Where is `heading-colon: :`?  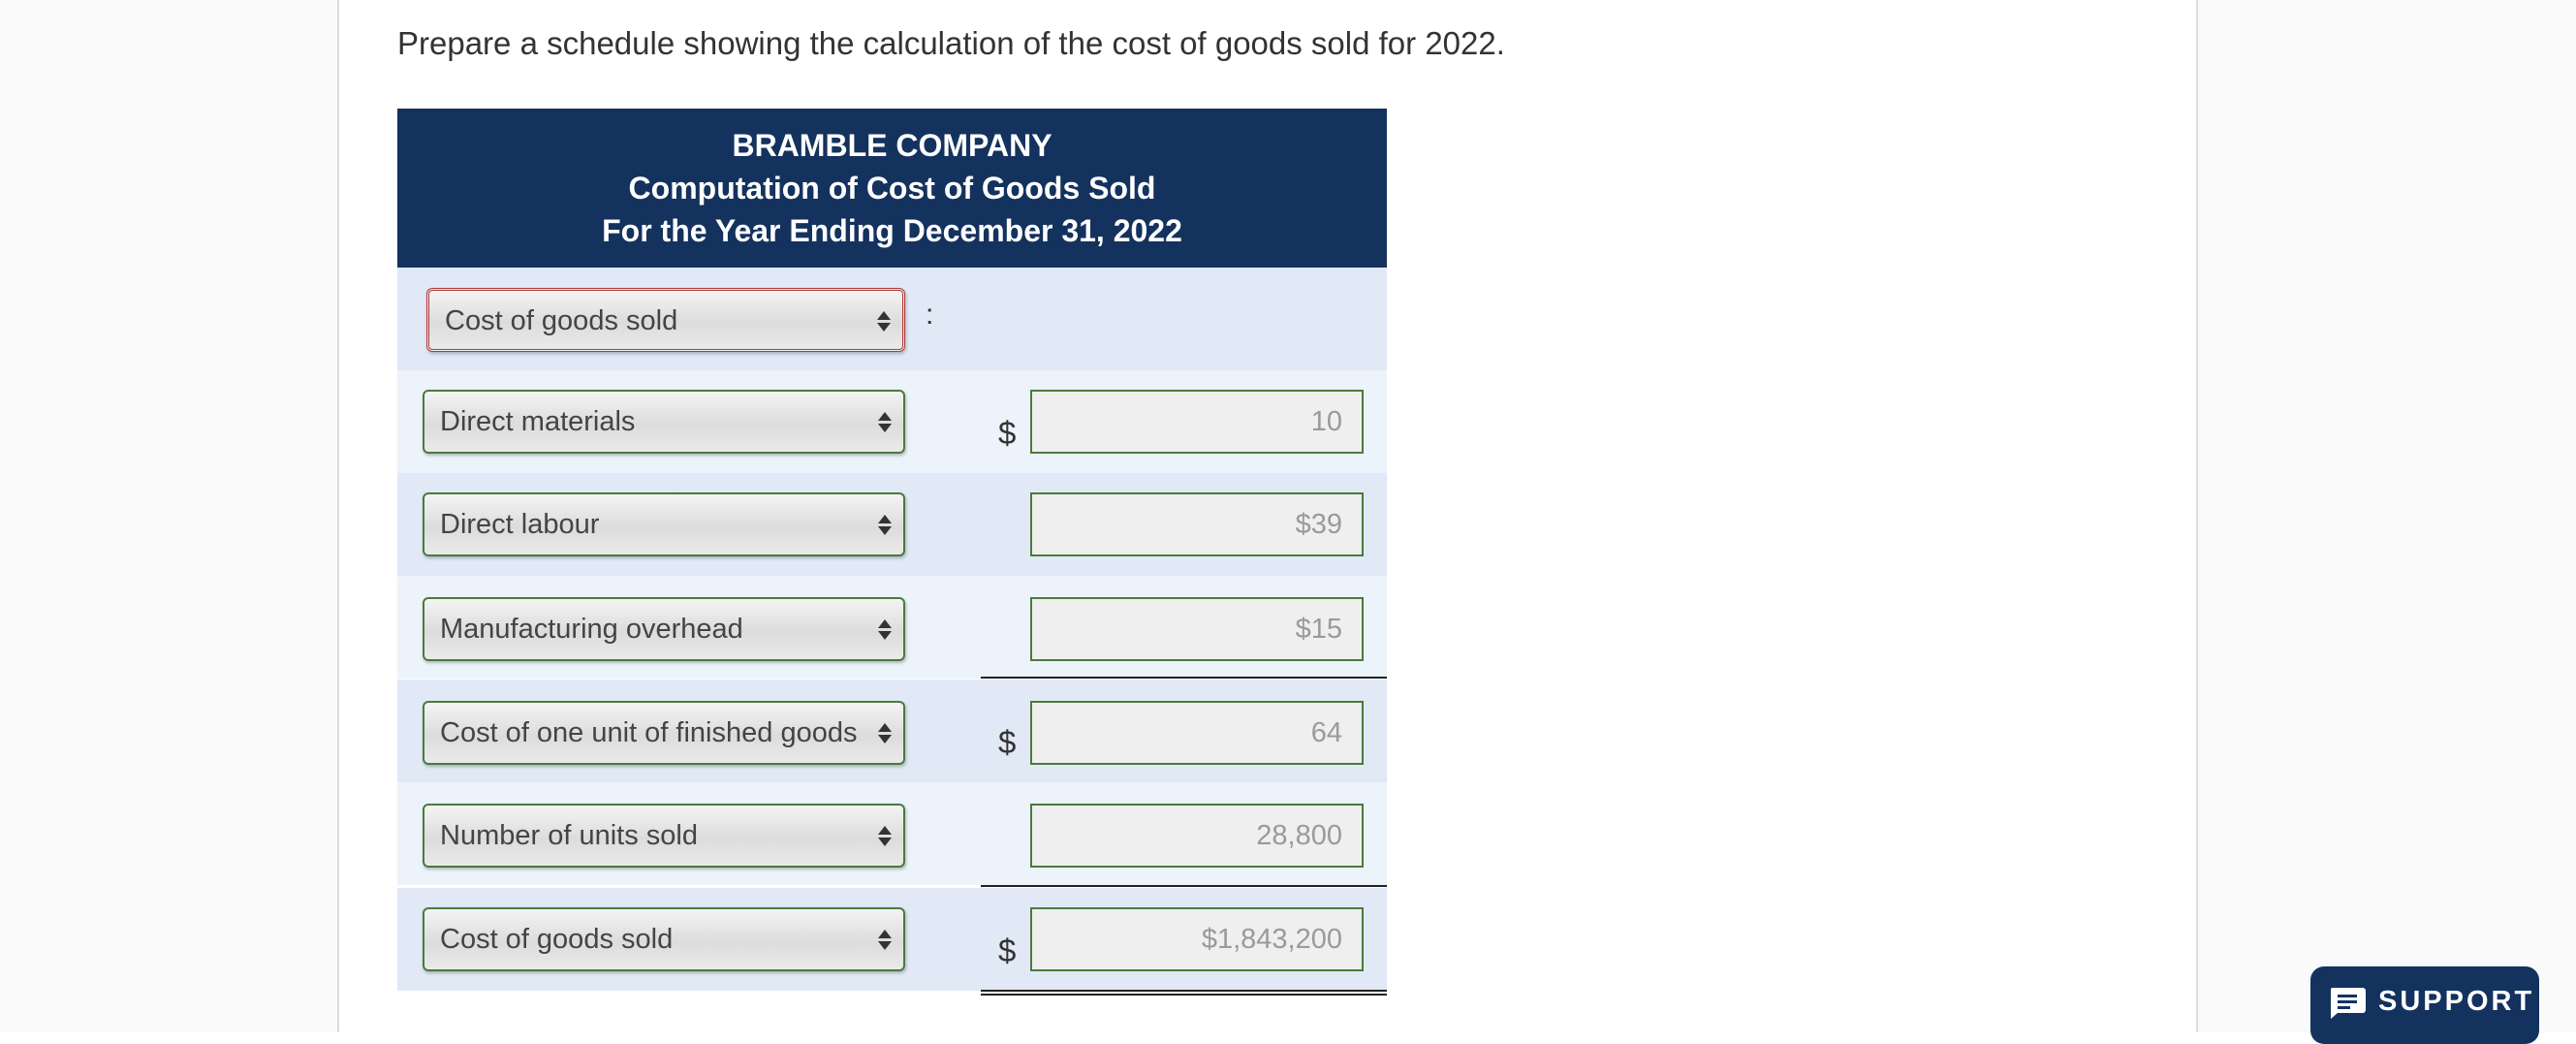 heading-colon: : is located at coordinates (930, 315).